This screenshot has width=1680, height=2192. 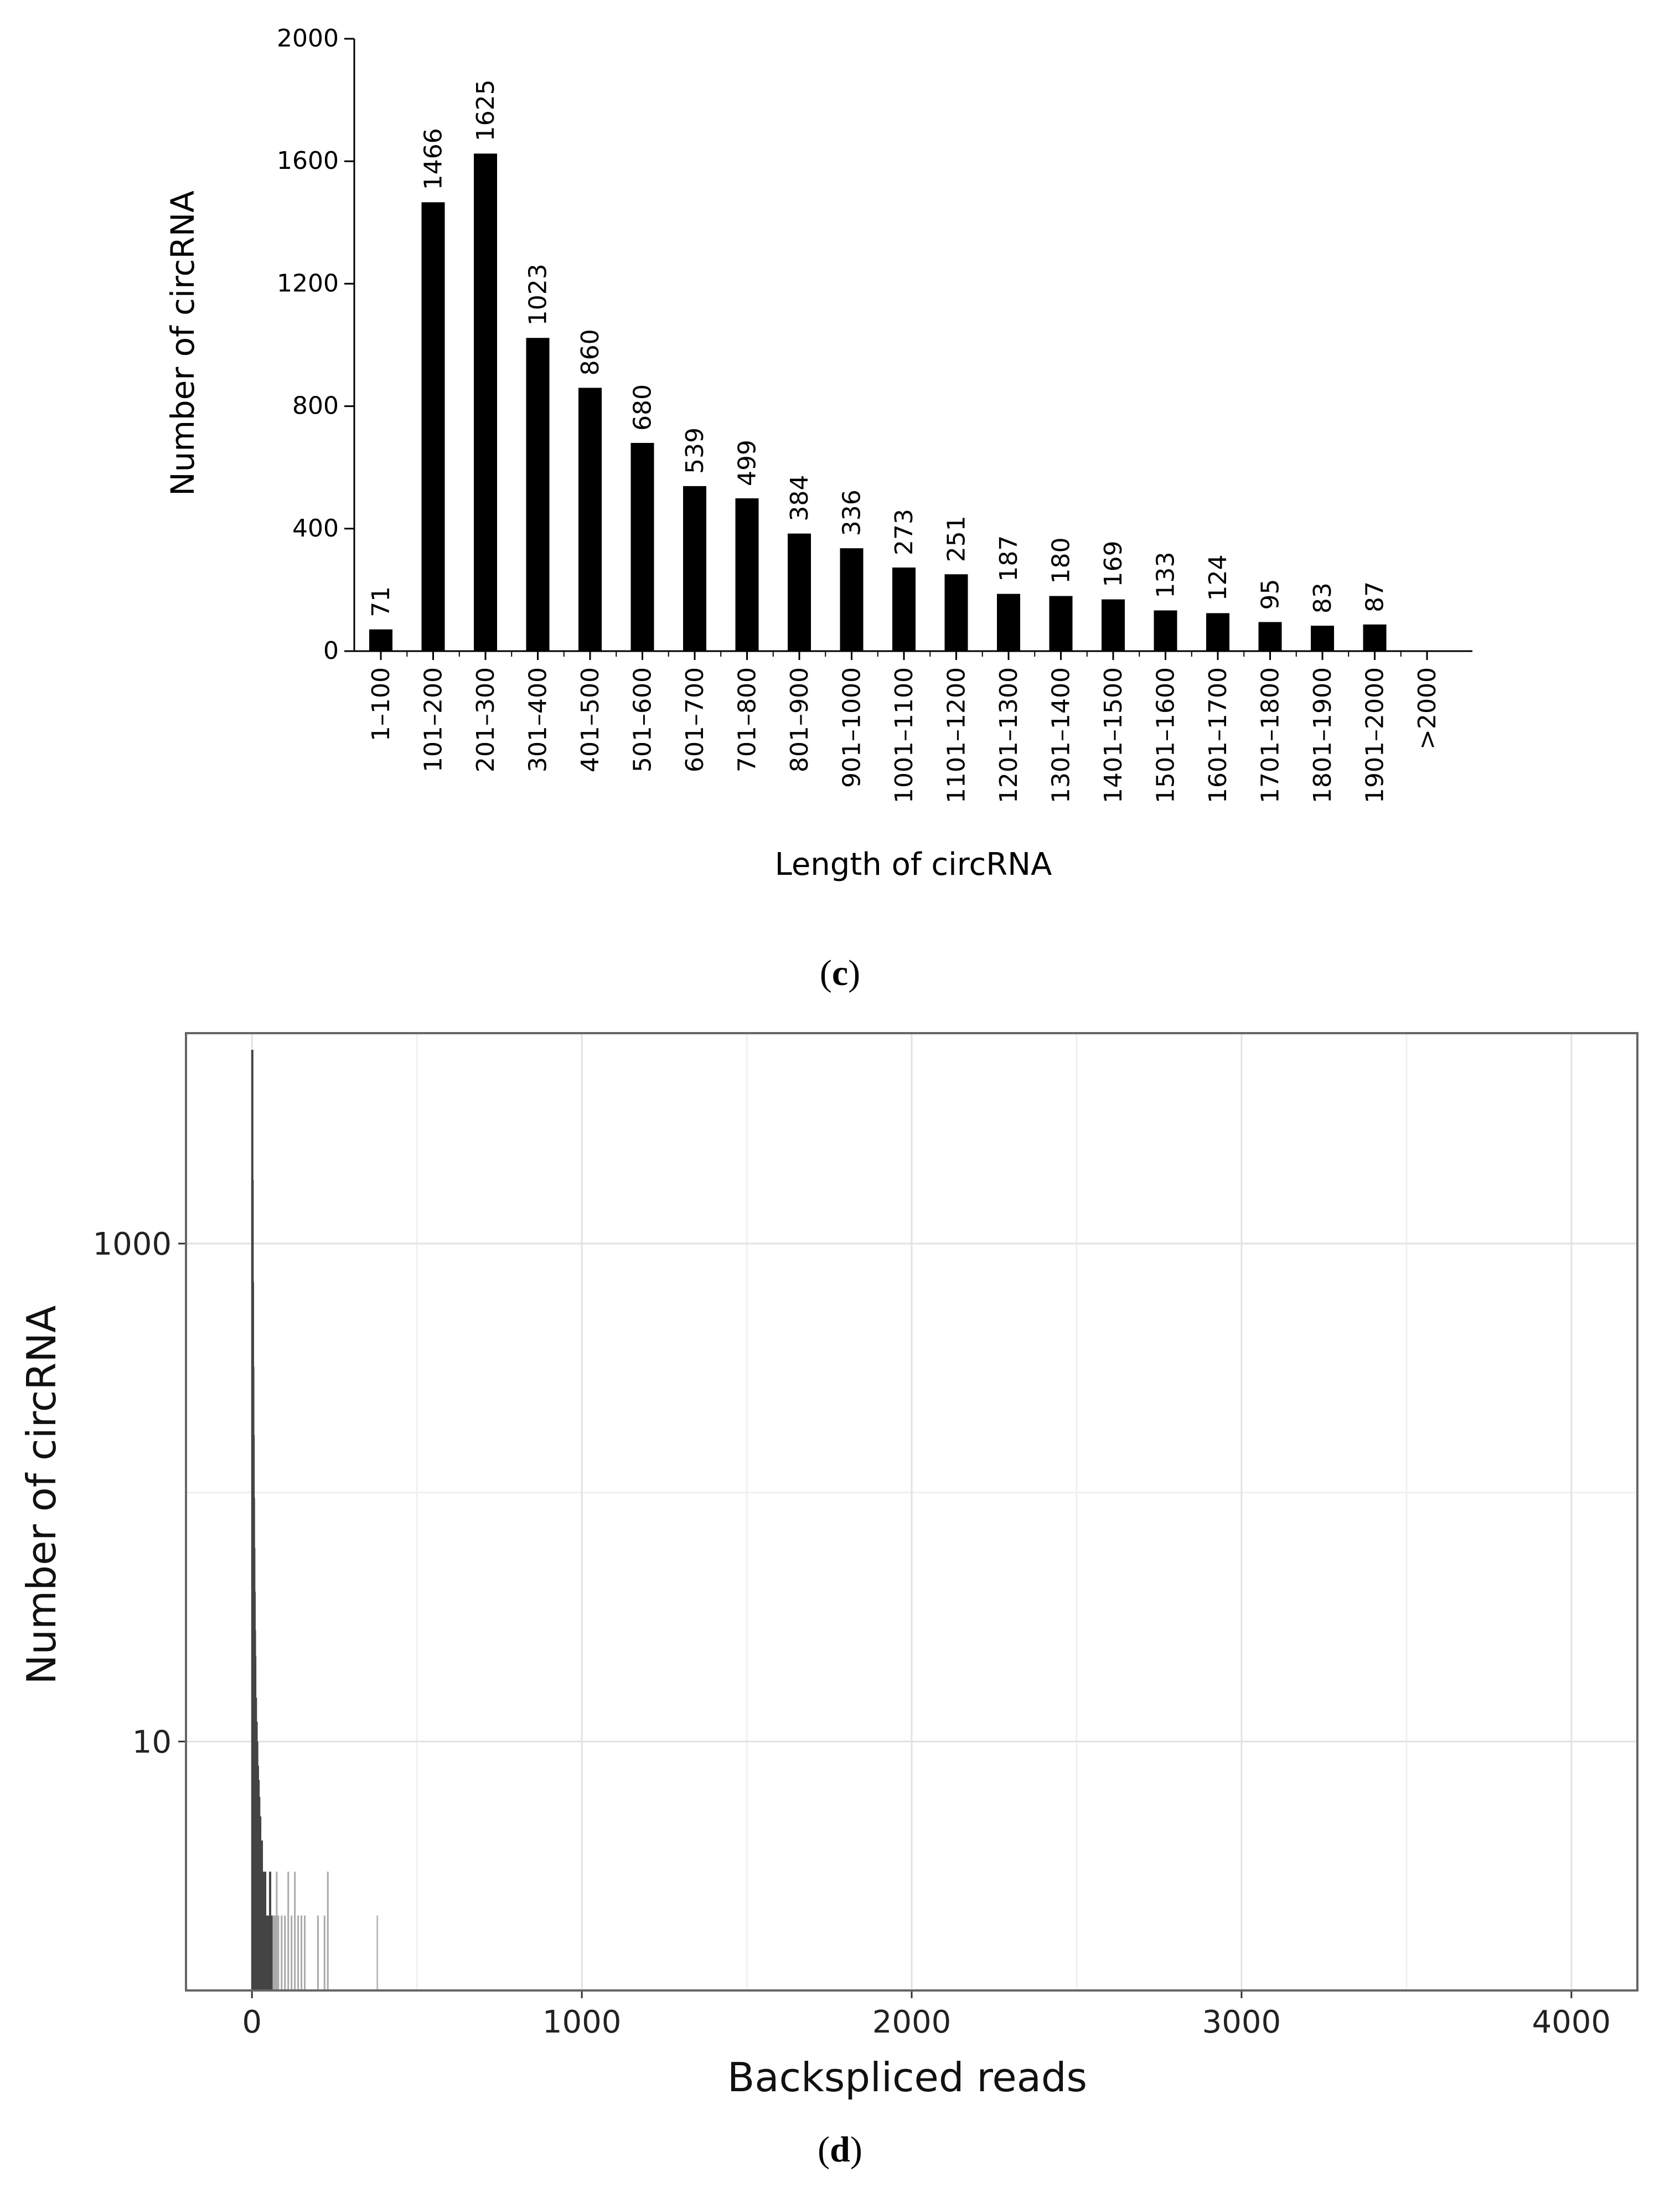 What do you see at coordinates (695, 450) in the screenshot?
I see `c-data-label: 539` at bounding box center [695, 450].